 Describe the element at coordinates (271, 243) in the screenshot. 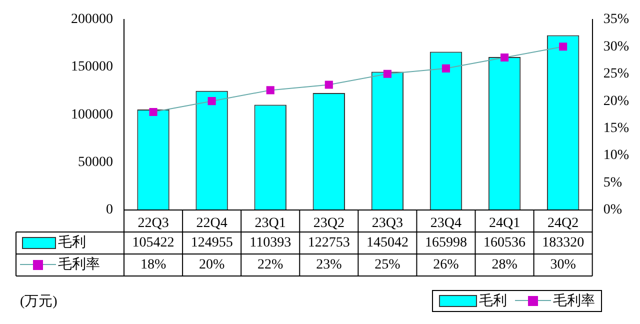

I see `data-label: 110393` at that location.